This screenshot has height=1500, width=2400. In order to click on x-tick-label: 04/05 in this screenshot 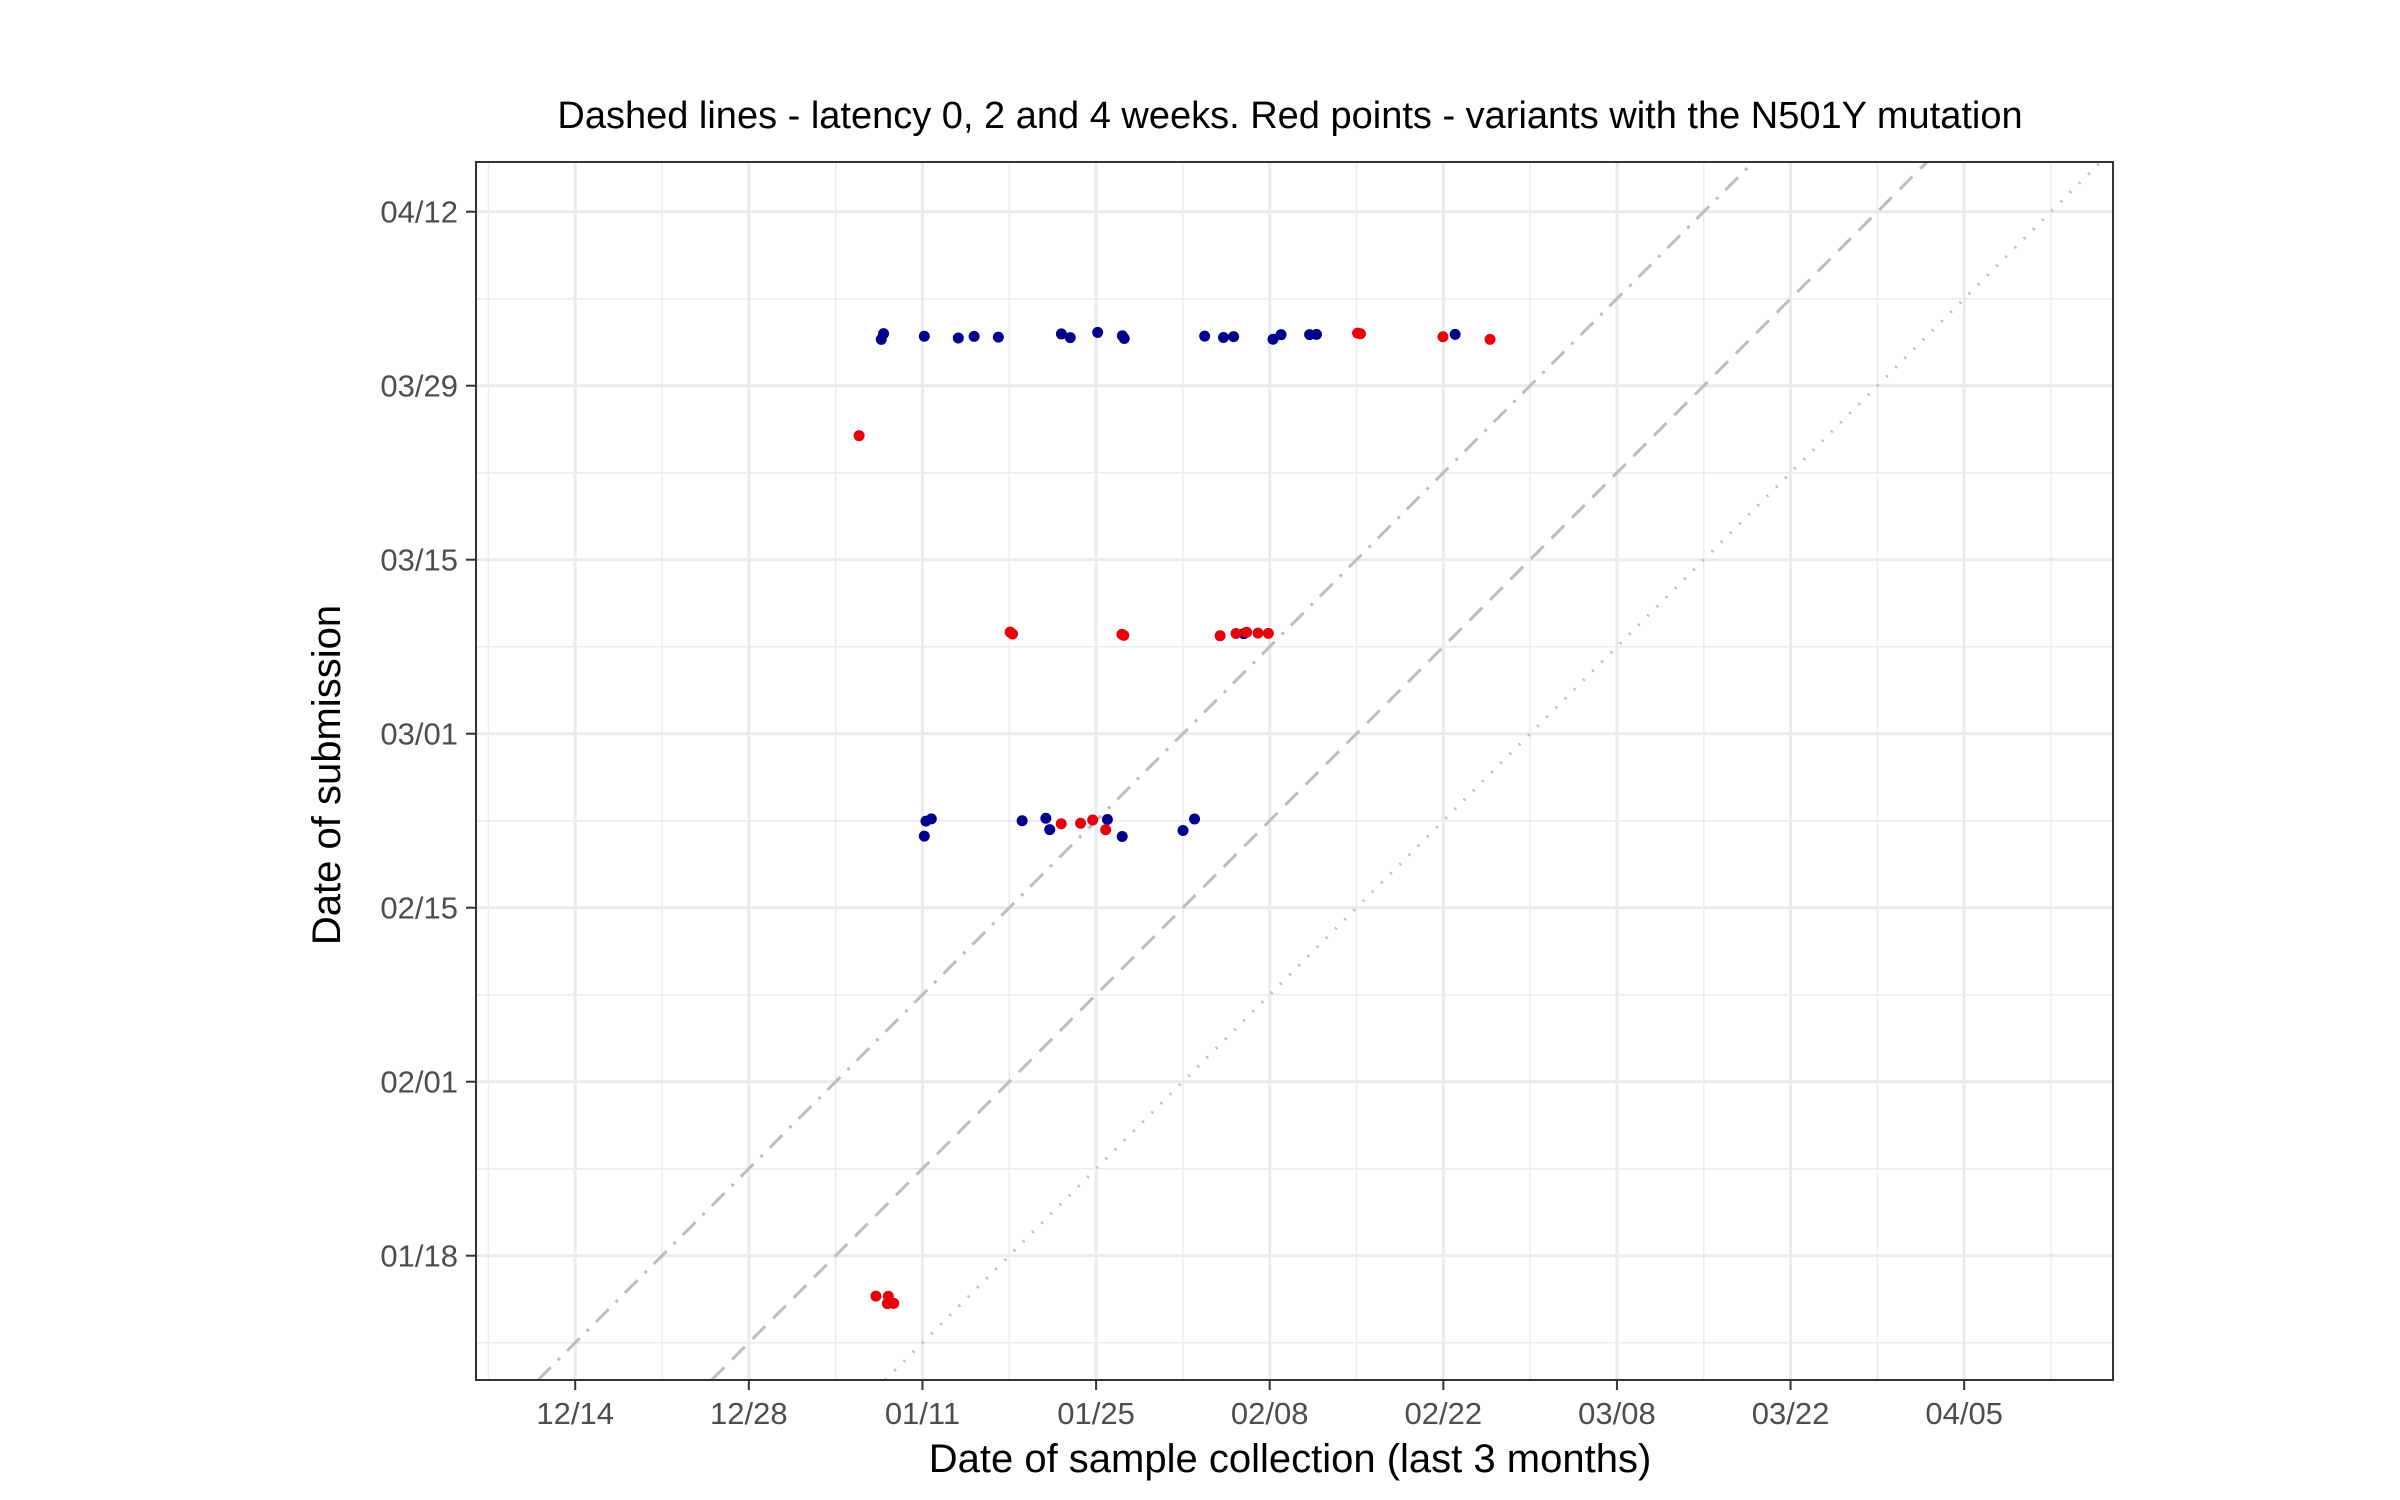, I will do `click(1964, 1413)`.